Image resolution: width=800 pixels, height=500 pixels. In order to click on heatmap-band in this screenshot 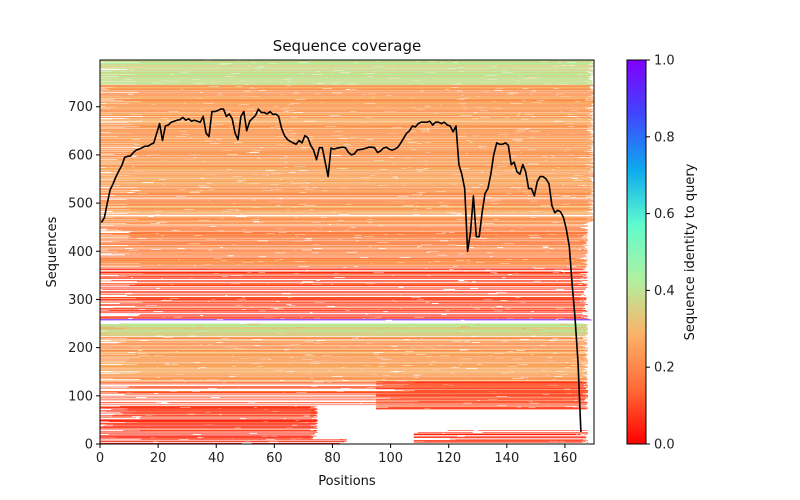, I will do `click(209, 422)`.